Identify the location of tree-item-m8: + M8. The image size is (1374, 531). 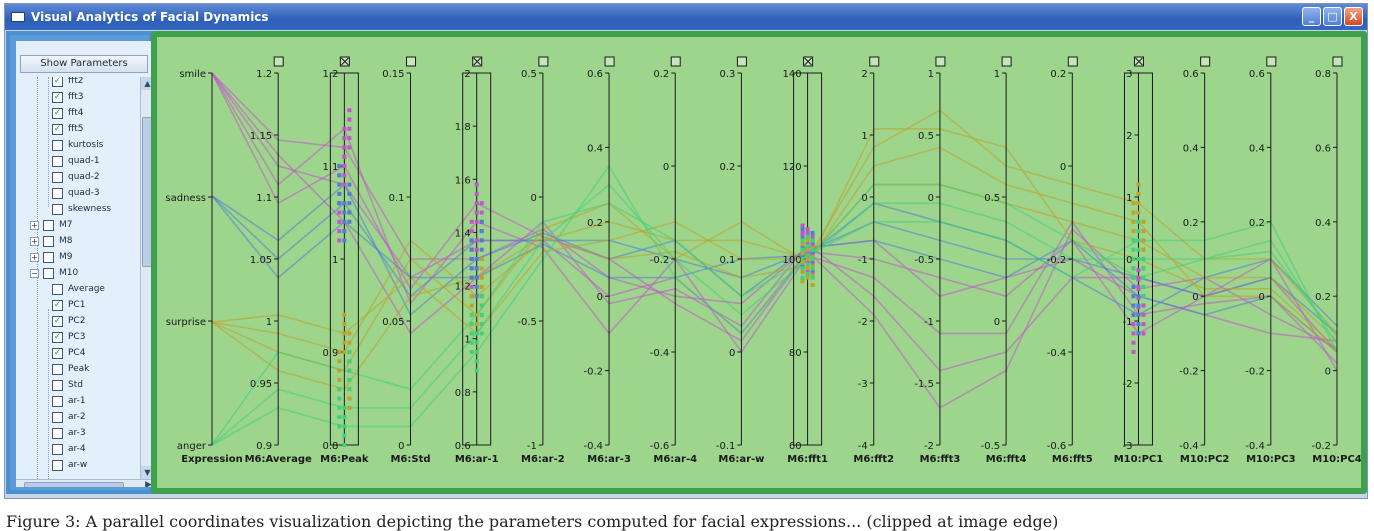
(51, 241).